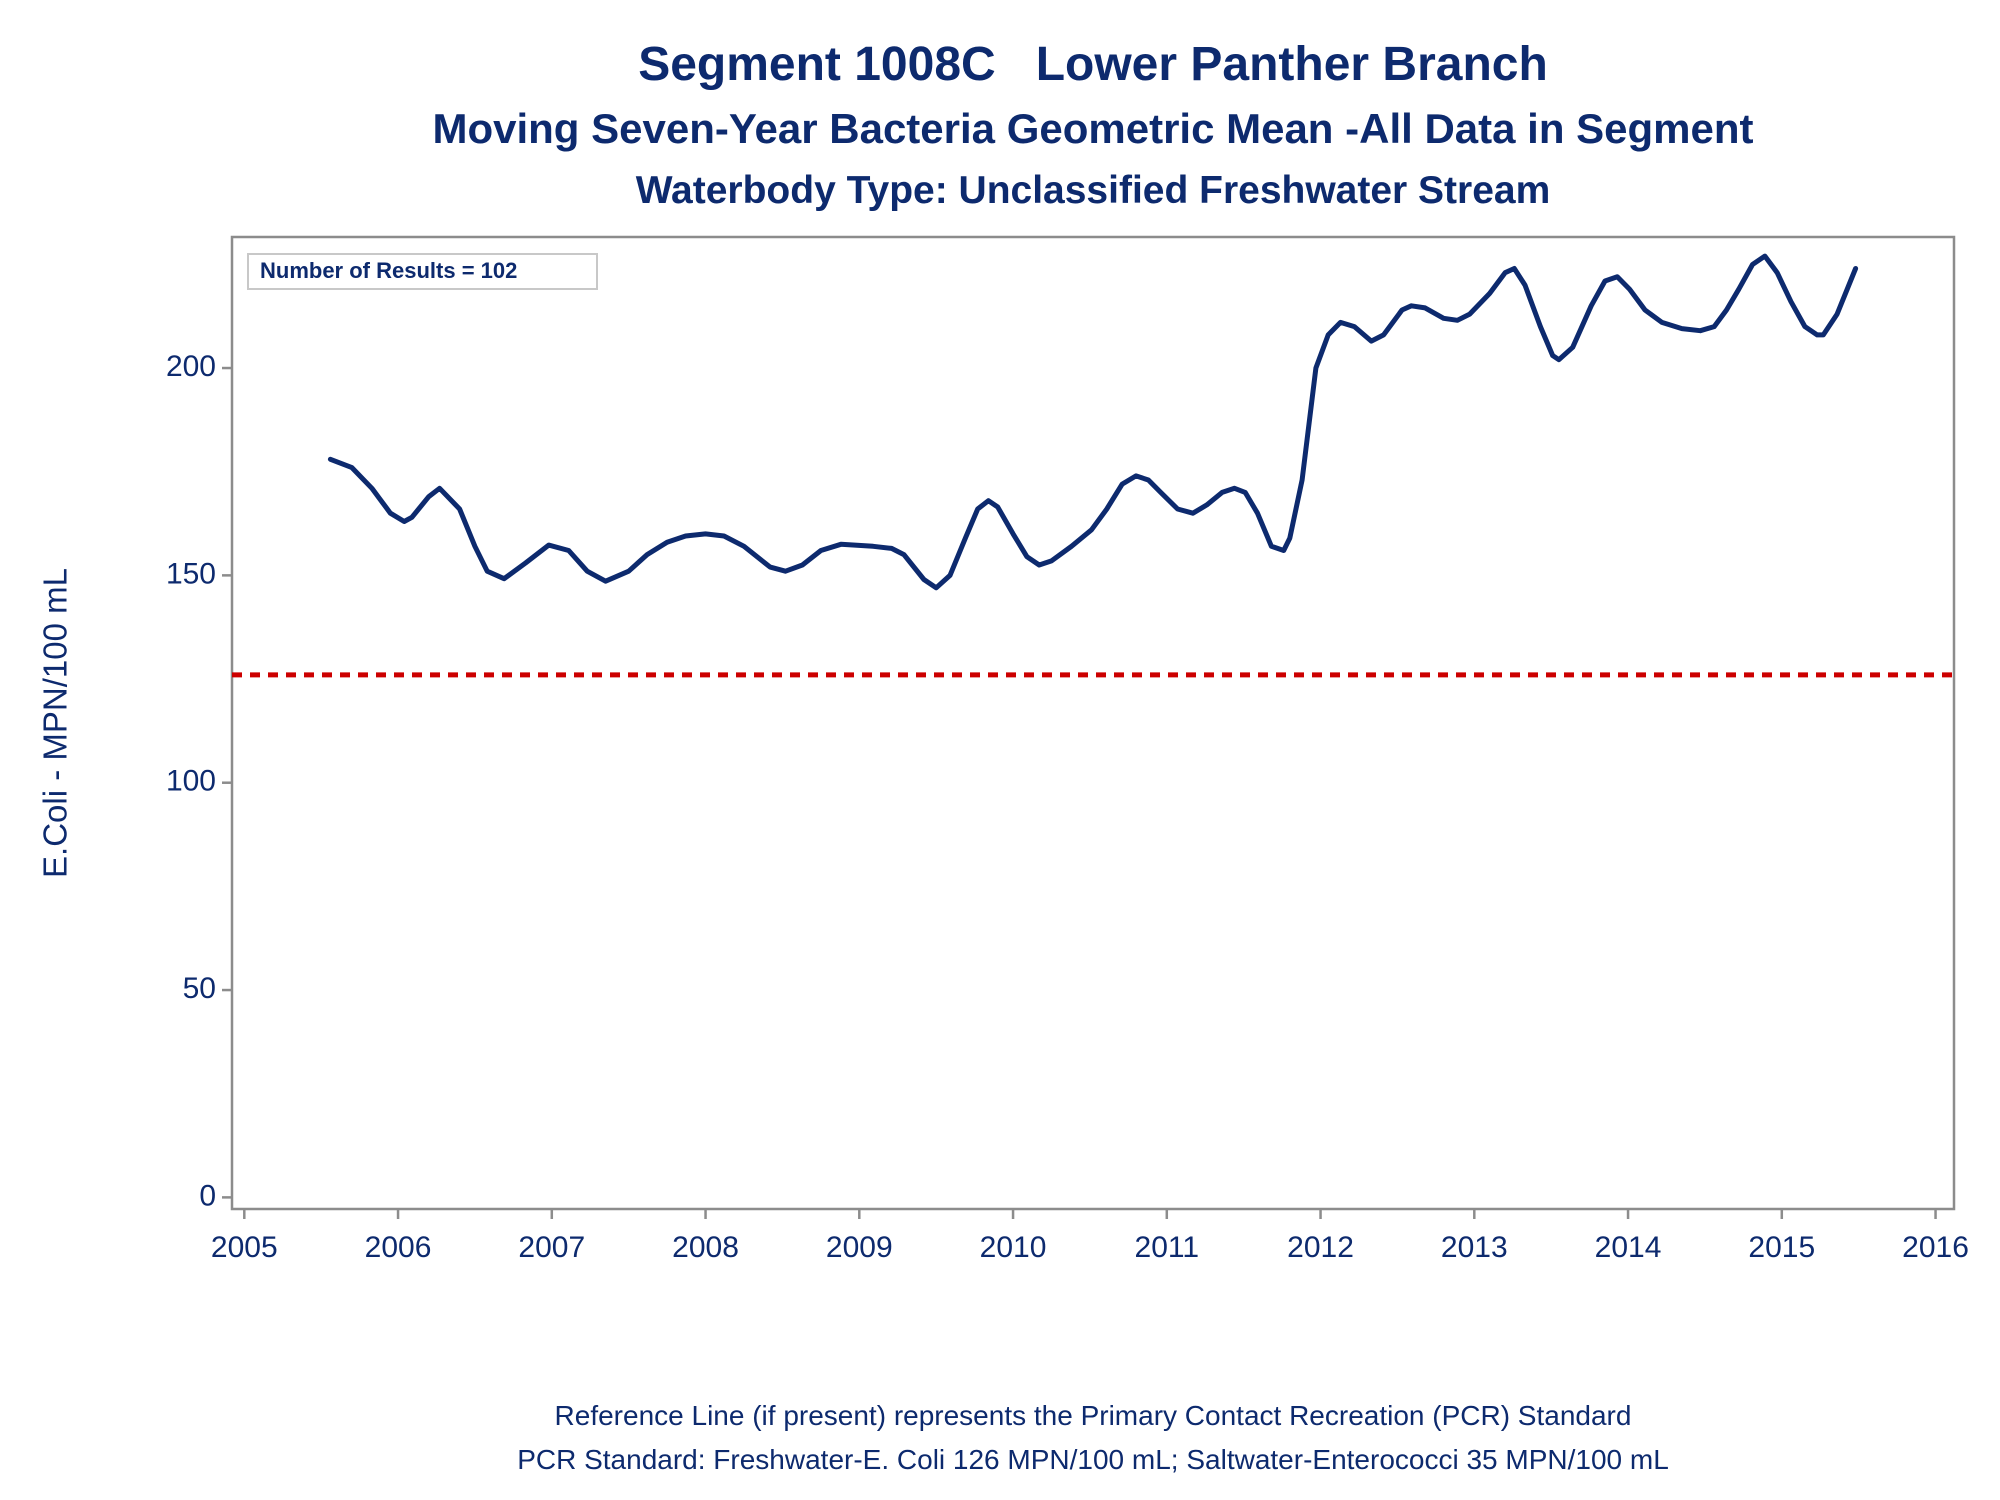 The height and width of the screenshot is (1500, 2000). I want to click on x-tick-label: 2011, so click(1167, 1247).